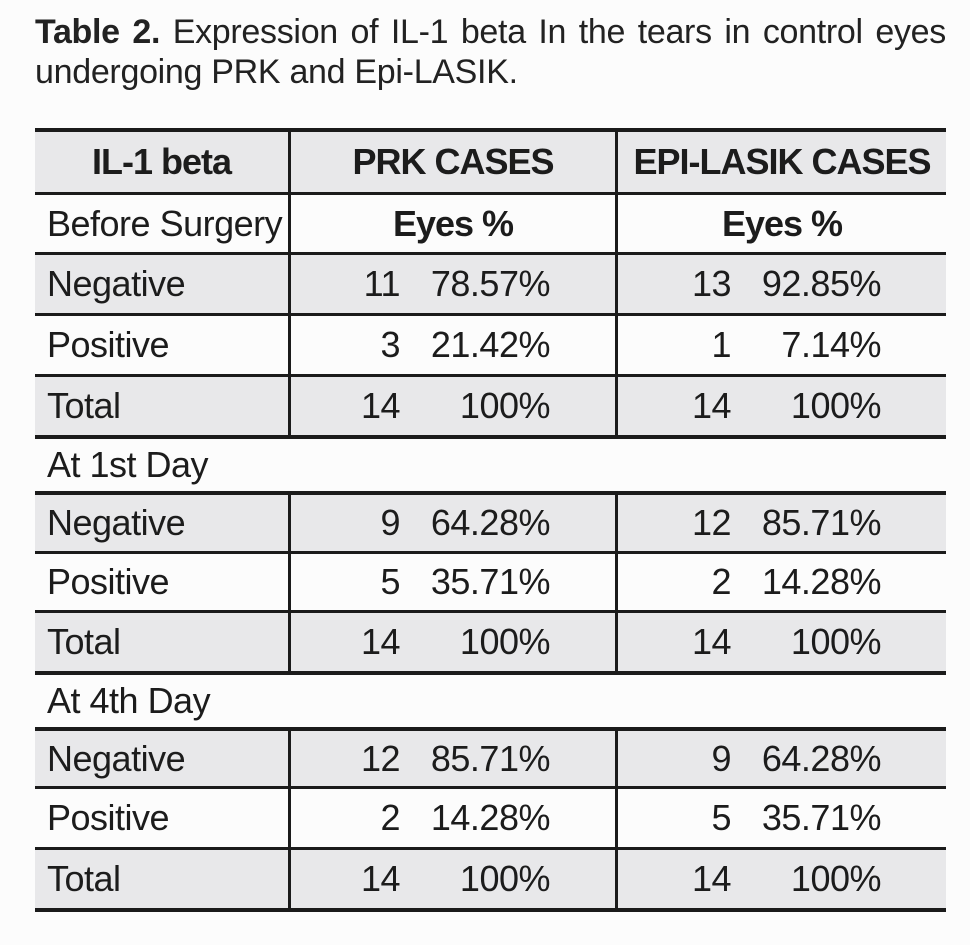 The width and height of the screenshot is (970, 945). What do you see at coordinates (128, 464) in the screenshot?
I see `section-label-1st-day: At 1st Day` at bounding box center [128, 464].